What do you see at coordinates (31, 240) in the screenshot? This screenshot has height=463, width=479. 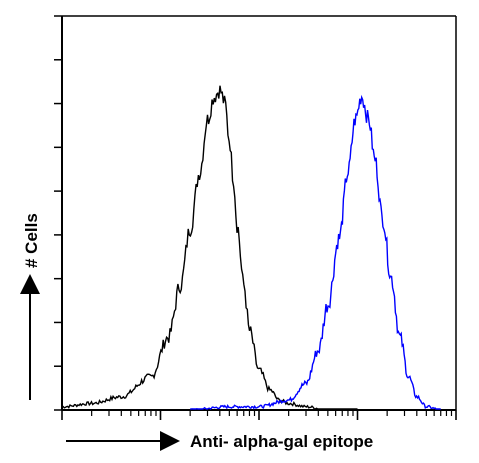 I see `y-axis-label: # Cells` at bounding box center [31, 240].